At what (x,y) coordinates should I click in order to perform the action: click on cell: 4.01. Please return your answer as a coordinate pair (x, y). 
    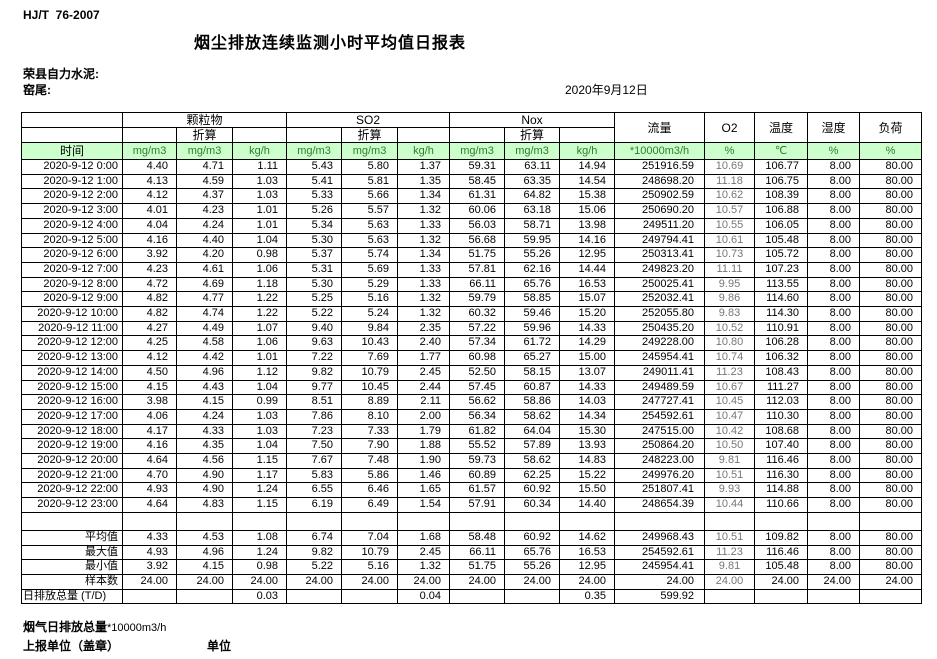
    Looking at the image, I should click on (149, 211).